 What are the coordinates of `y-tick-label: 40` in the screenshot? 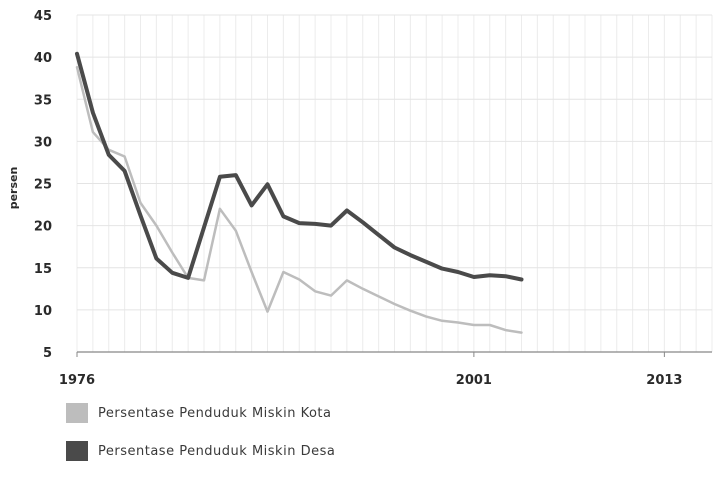 It's located at (43, 58).